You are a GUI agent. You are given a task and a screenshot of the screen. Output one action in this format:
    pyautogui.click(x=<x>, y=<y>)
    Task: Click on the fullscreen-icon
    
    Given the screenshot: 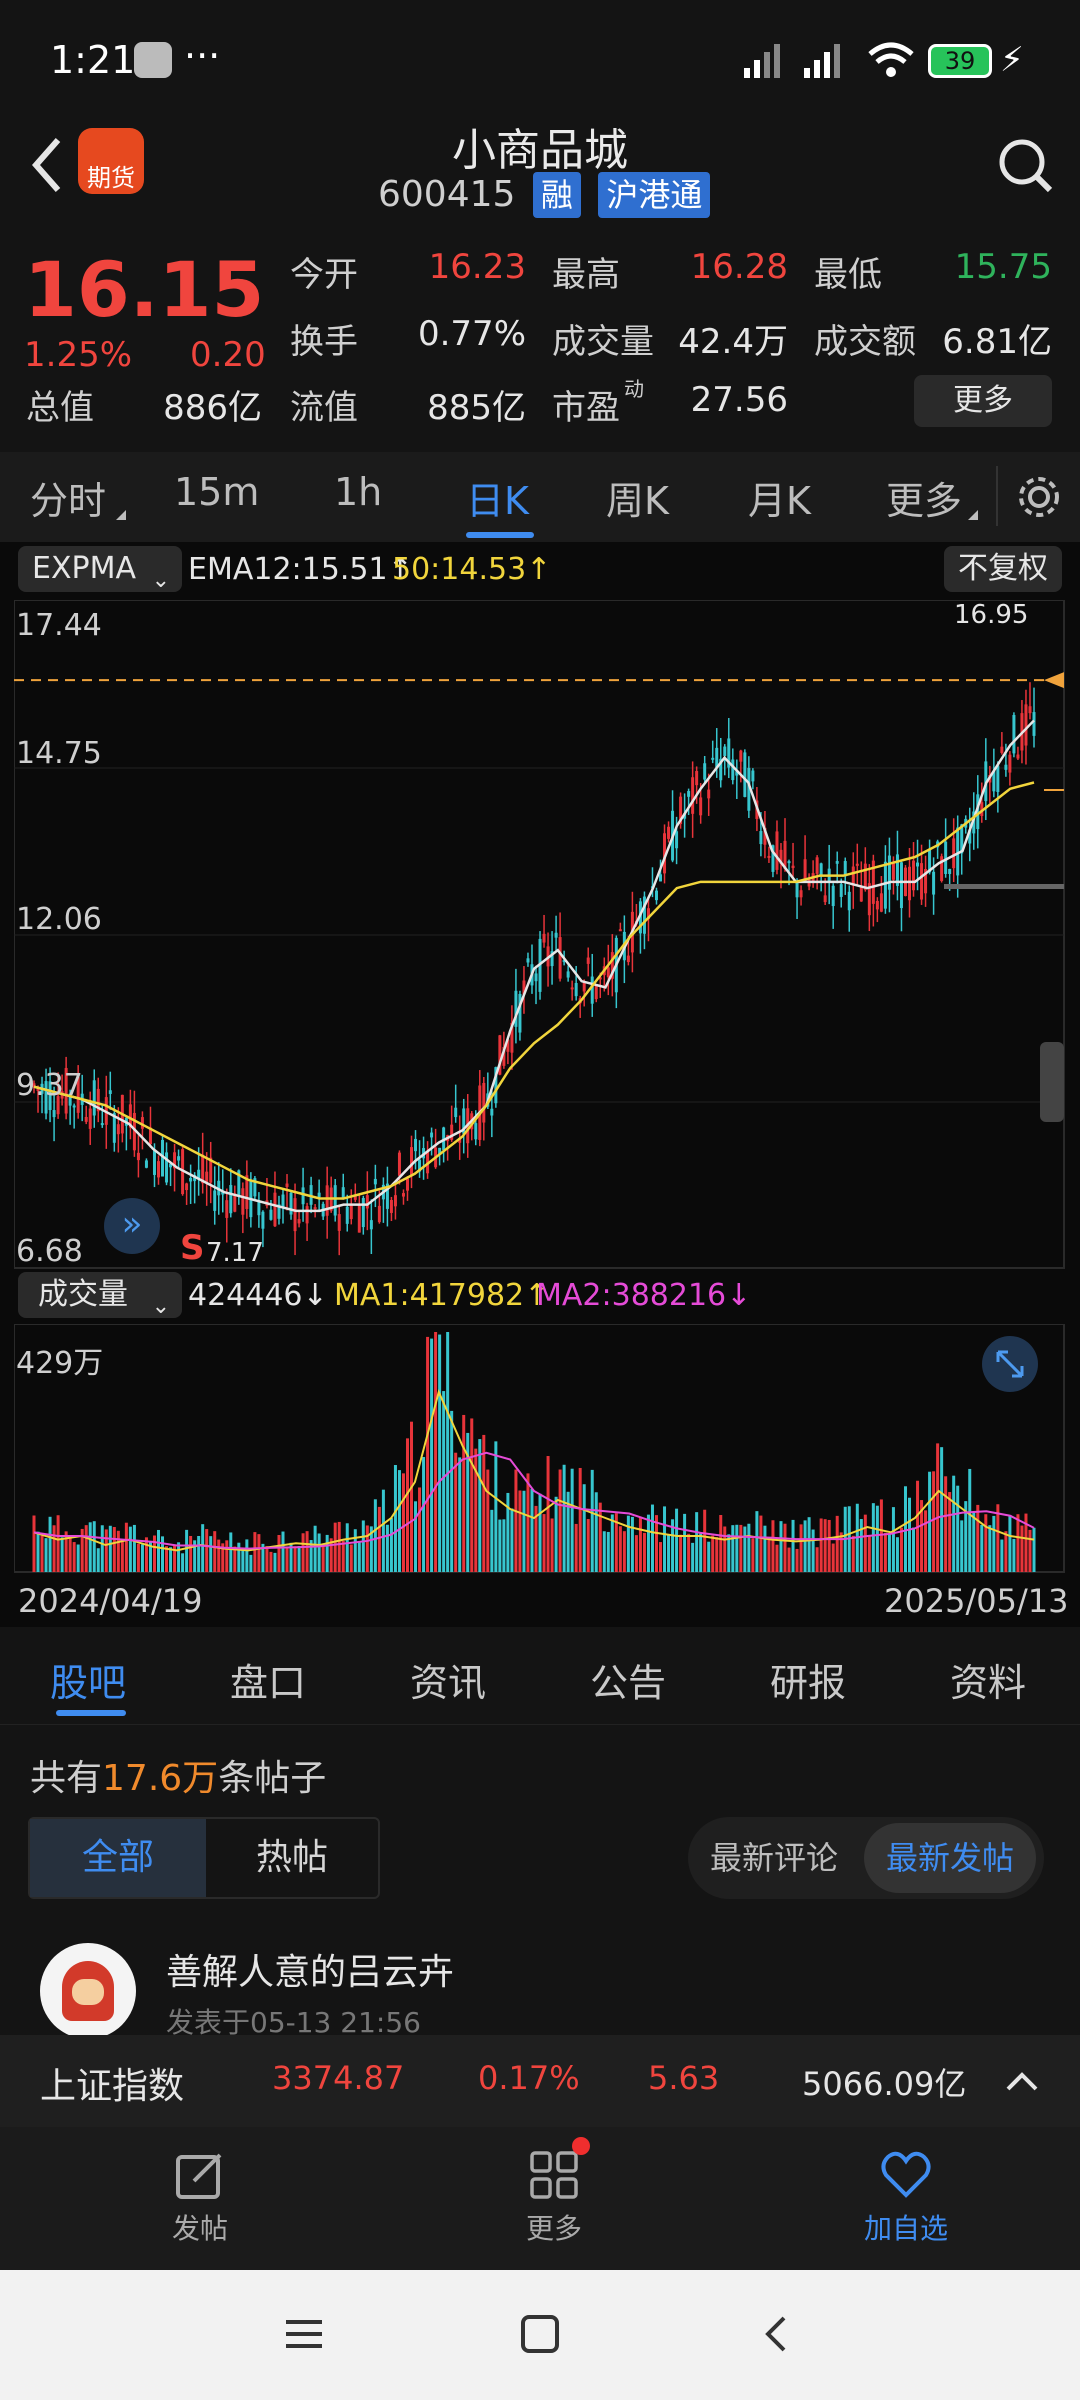 What is the action you would take?
    pyautogui.click(x=1010, y=1364)
    